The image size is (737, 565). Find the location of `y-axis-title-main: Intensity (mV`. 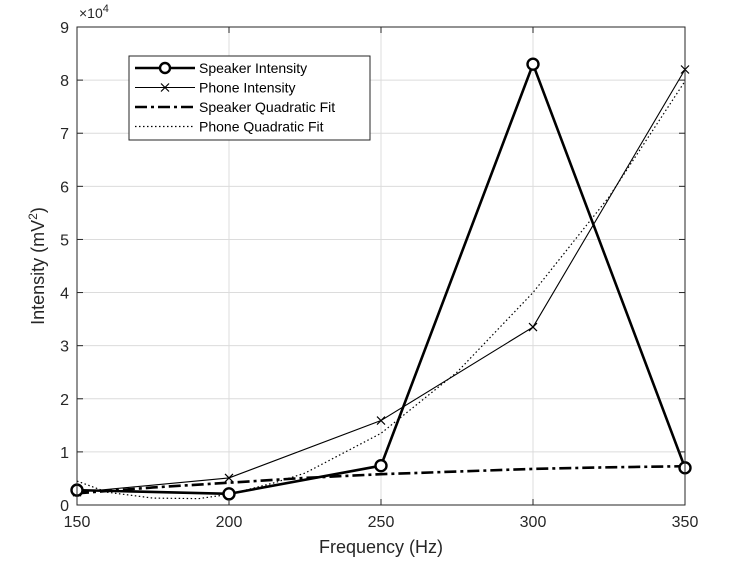

y-axis-title-main: Intensity (mV is located at coordinates (38, 272).